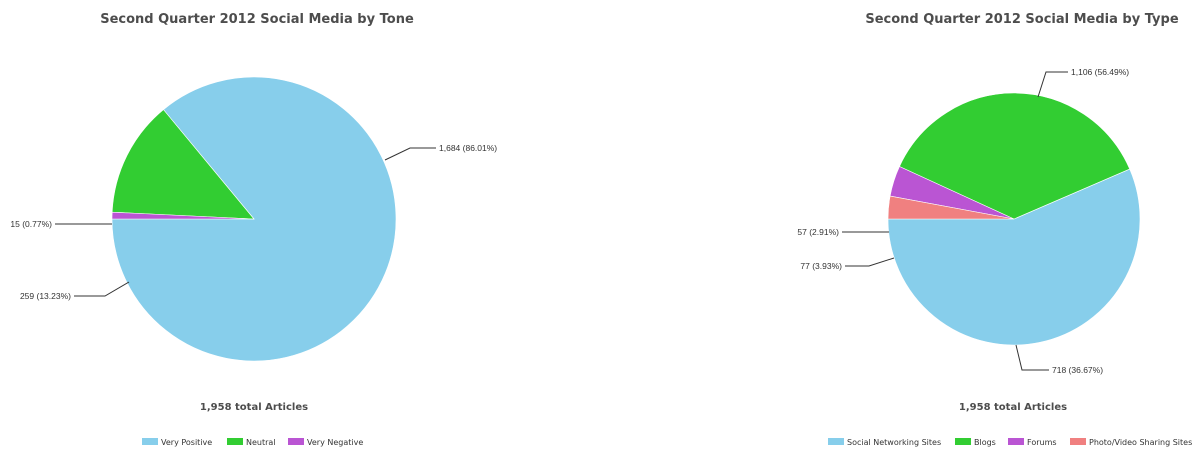 This screenshot has height=452, width=1203. What do you see at coordinates (1022, 19) in the screenshot?
I see `type-chart-title: Second Quarter 2012 Social Media by Type` at bounding box center [1022, 19].